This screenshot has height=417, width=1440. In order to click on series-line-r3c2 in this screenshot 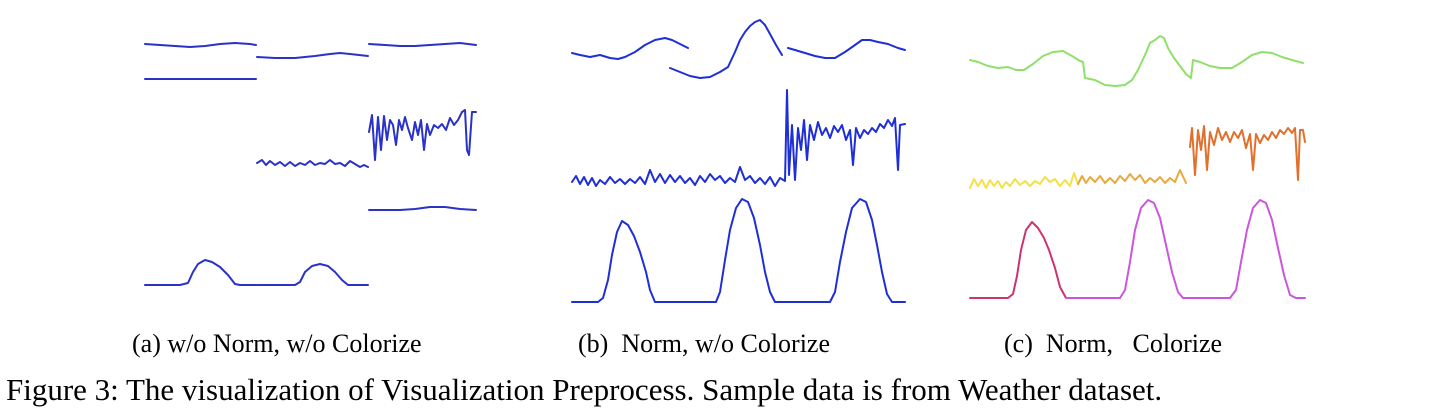, I will do `click(312, 163)`.